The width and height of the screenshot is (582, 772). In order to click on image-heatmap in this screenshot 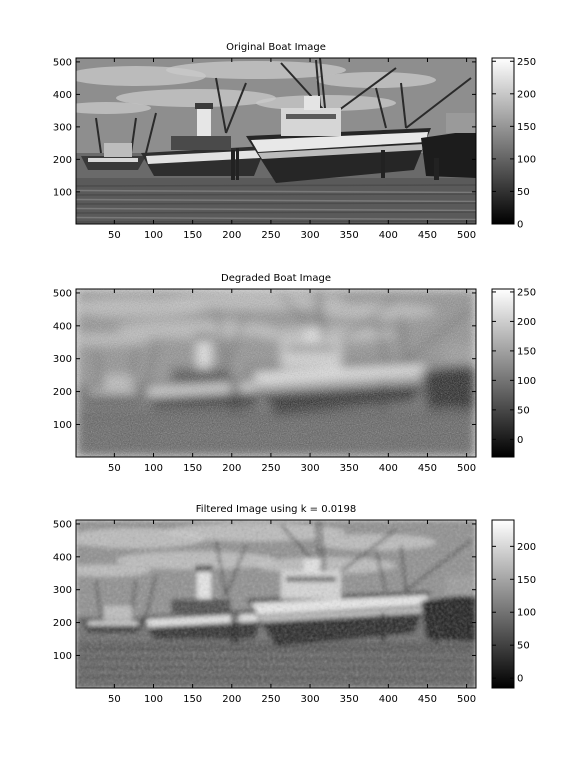, I will do `click(276, 141)`.